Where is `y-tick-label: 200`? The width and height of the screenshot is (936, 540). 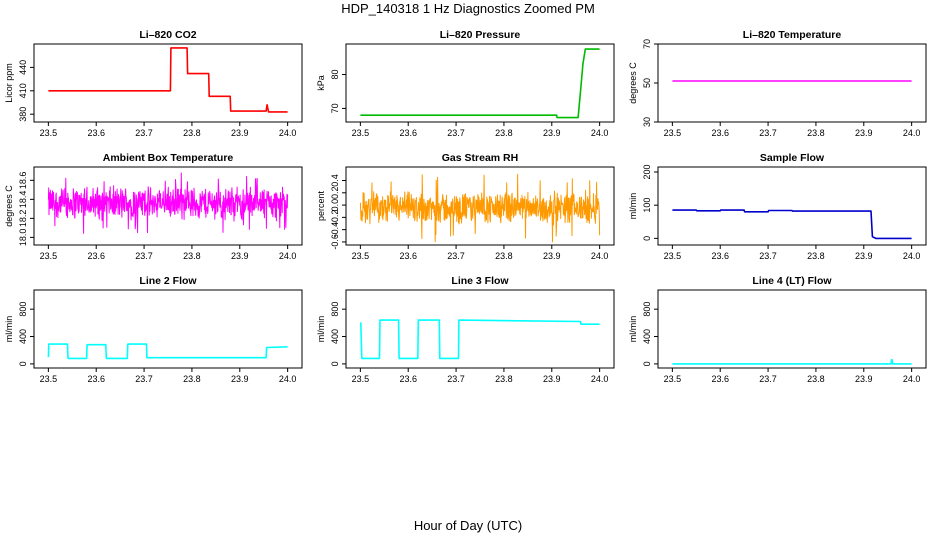 y-tick-label: 200 is located at coordinates (647, 171).